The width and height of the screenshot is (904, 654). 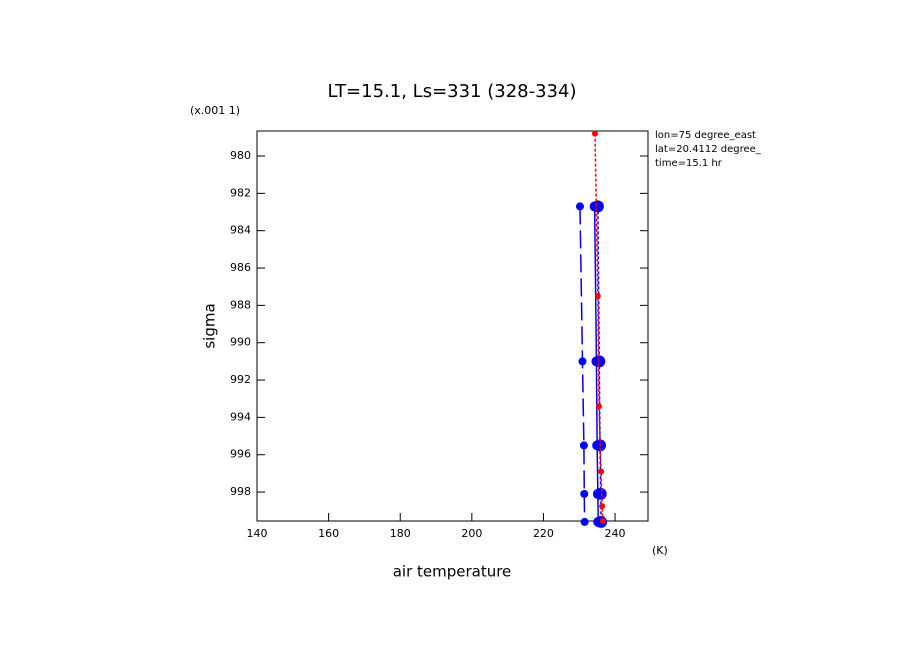 What do you see at coordinates (240, 416) in the screenshot?
I see `y-tick-label: 994` at bounding box center [240, 416].